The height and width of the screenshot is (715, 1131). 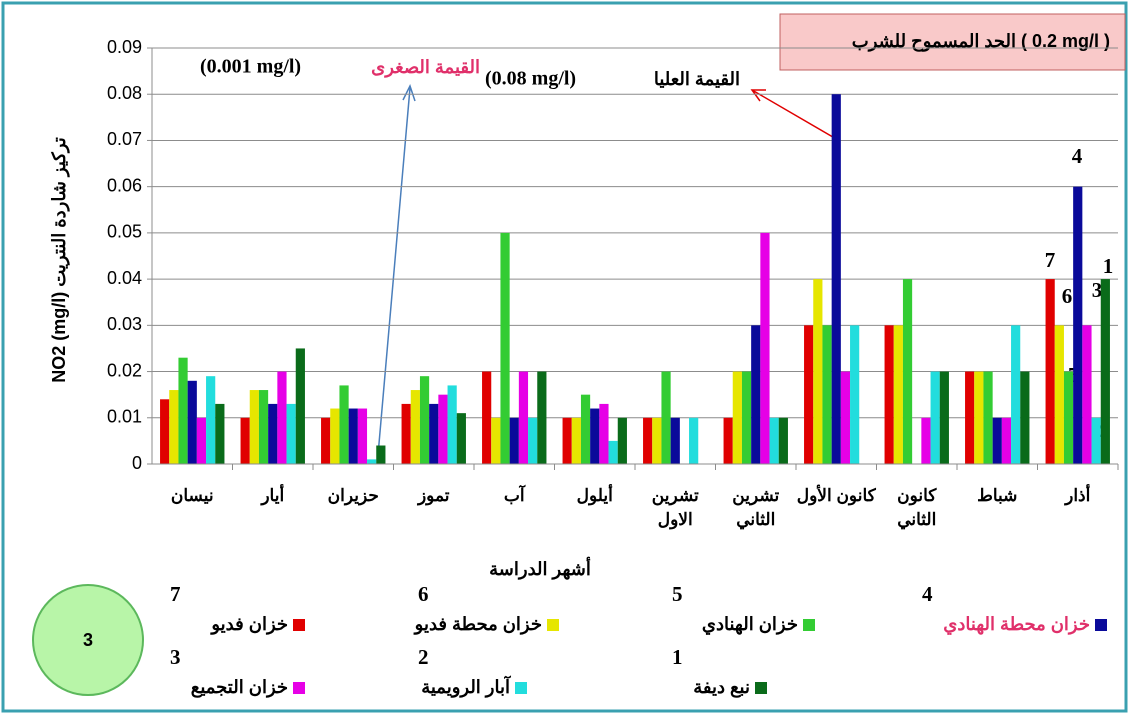 What do you see at coordinates (917, 507) in the screenshot?
I see `x-tick-label: كانون الثاني` at bounding box center [917, 507].